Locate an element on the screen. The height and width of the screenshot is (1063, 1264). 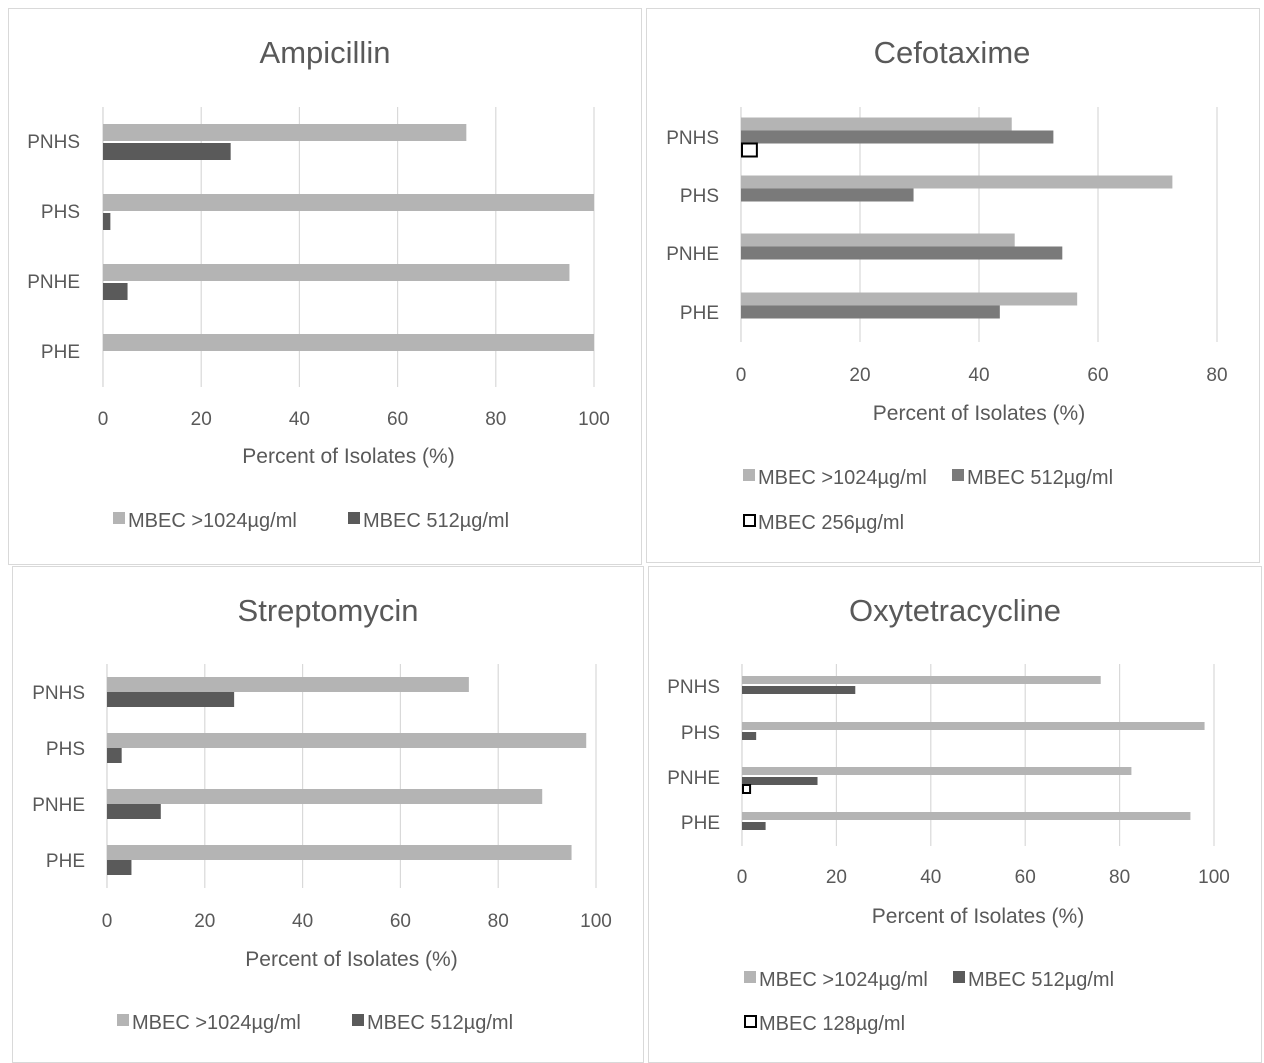
cefotaxime-x-tick-label: 0 is located at coordinates (741, 375).